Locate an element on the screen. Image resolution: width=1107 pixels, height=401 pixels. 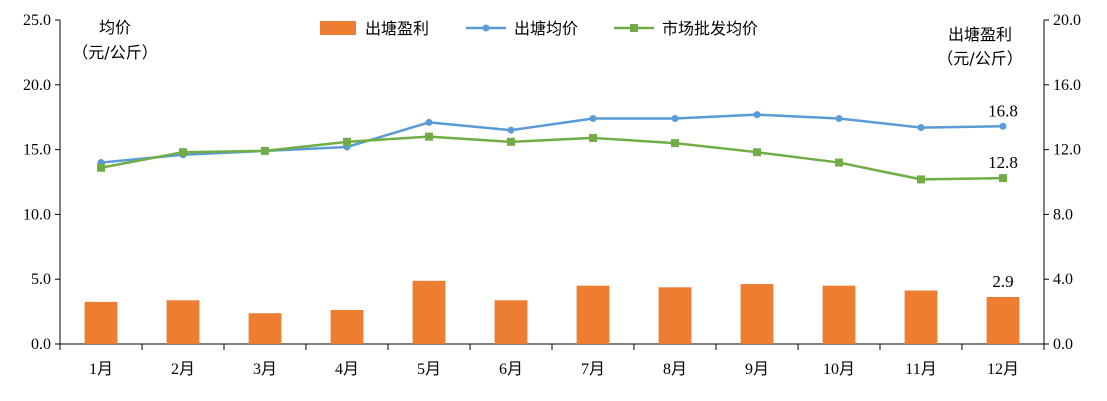
bars is located at coordinates (552, 312).